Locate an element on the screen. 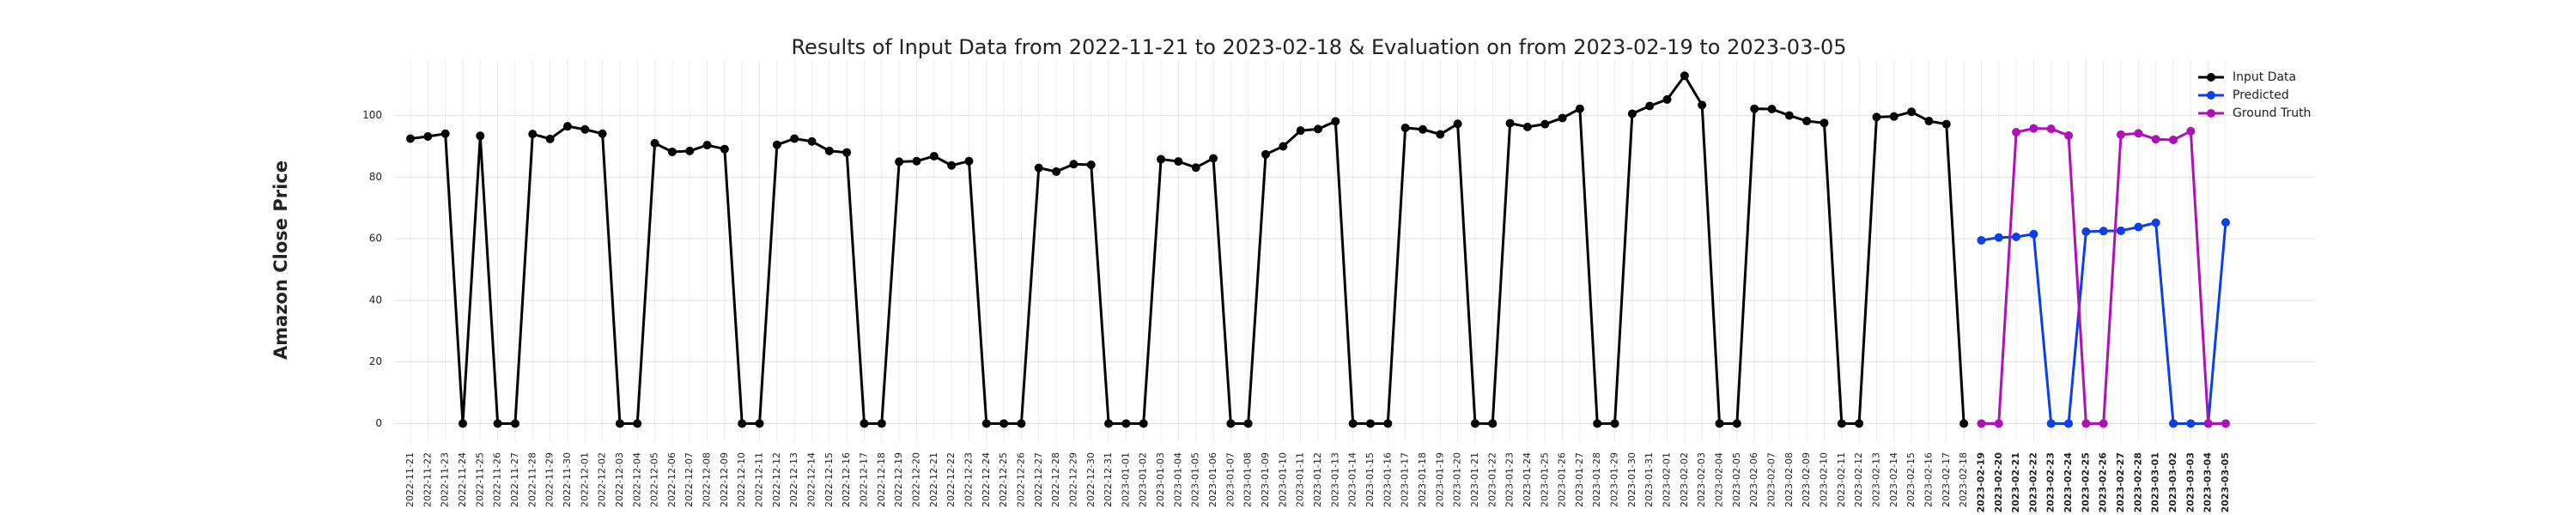 This screenshot has width=2576, height=515. x-tick-label: 2023-01-24 is located at coordinates (1528, 479).